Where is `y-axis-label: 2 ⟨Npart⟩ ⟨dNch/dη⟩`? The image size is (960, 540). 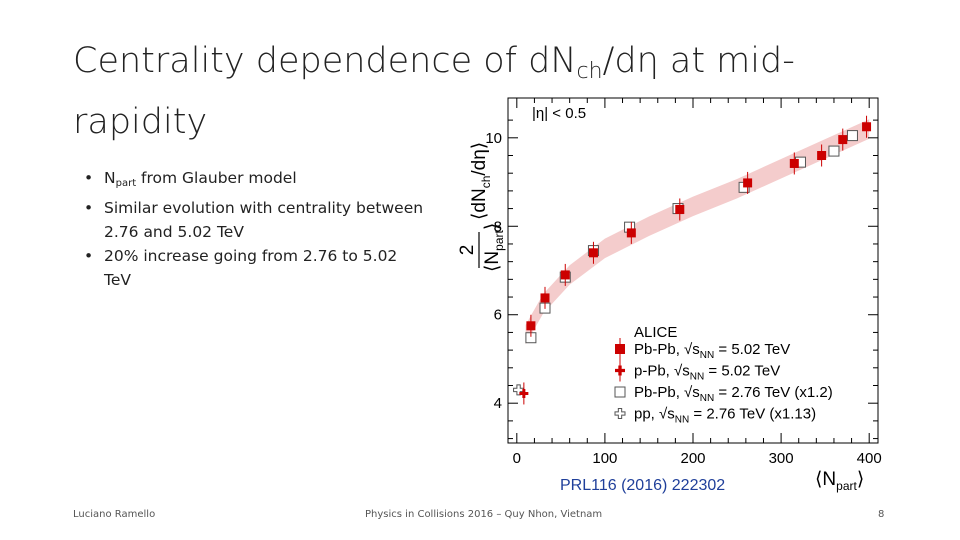
y-axis-label: 2 ⟨Npart⟩ ⟨dNch/dη⟩ is located at coordinates (481, 207).